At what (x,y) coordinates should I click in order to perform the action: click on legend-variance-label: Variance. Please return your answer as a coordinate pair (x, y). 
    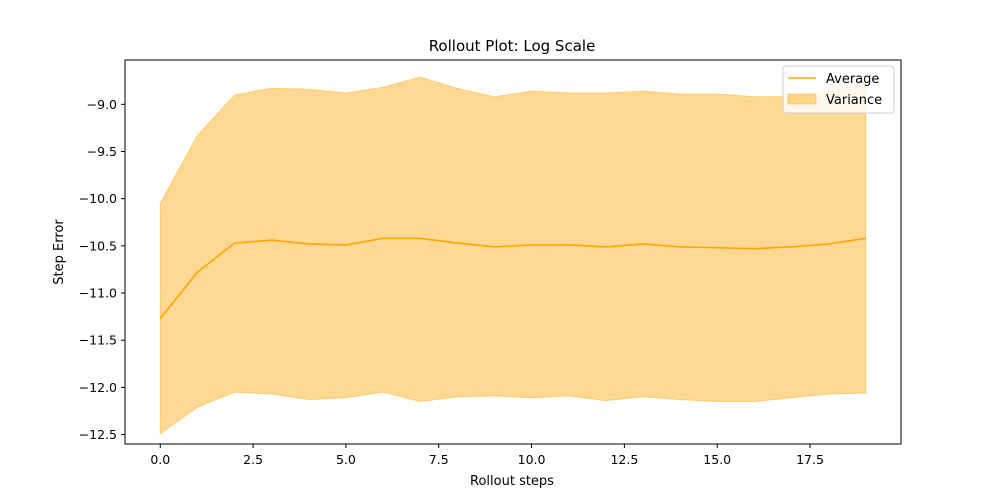
    Looking at the image, I should click on (854, 100).